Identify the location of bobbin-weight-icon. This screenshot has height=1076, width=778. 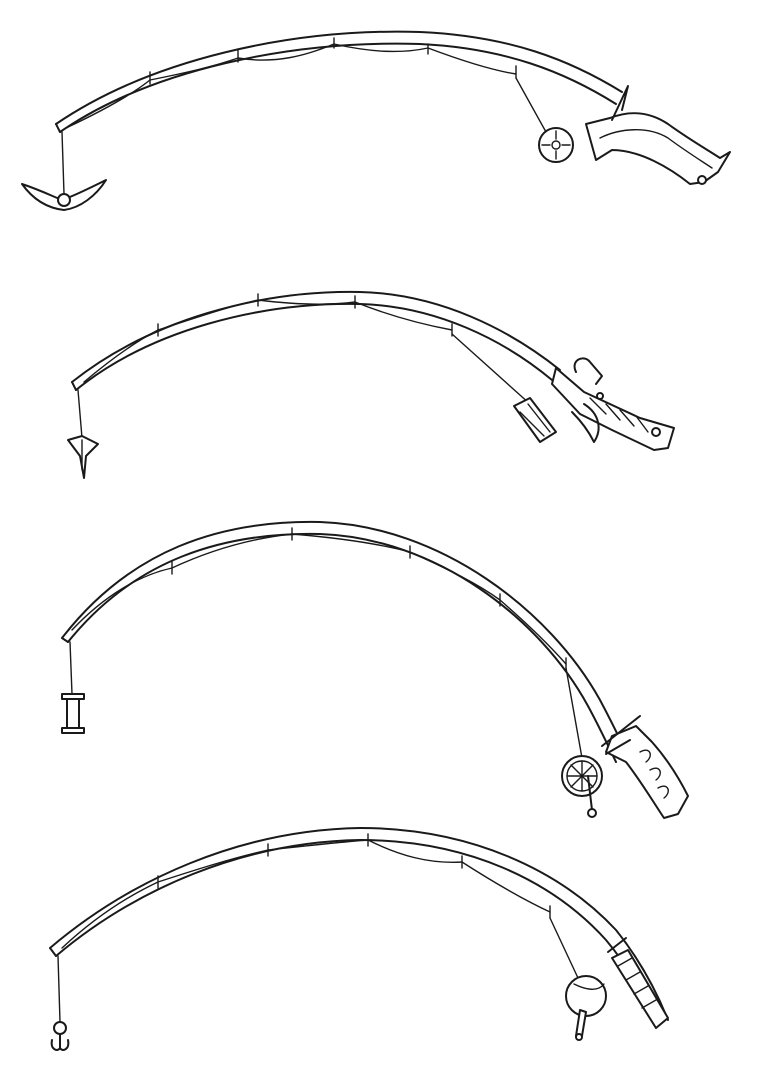
(73, 713).